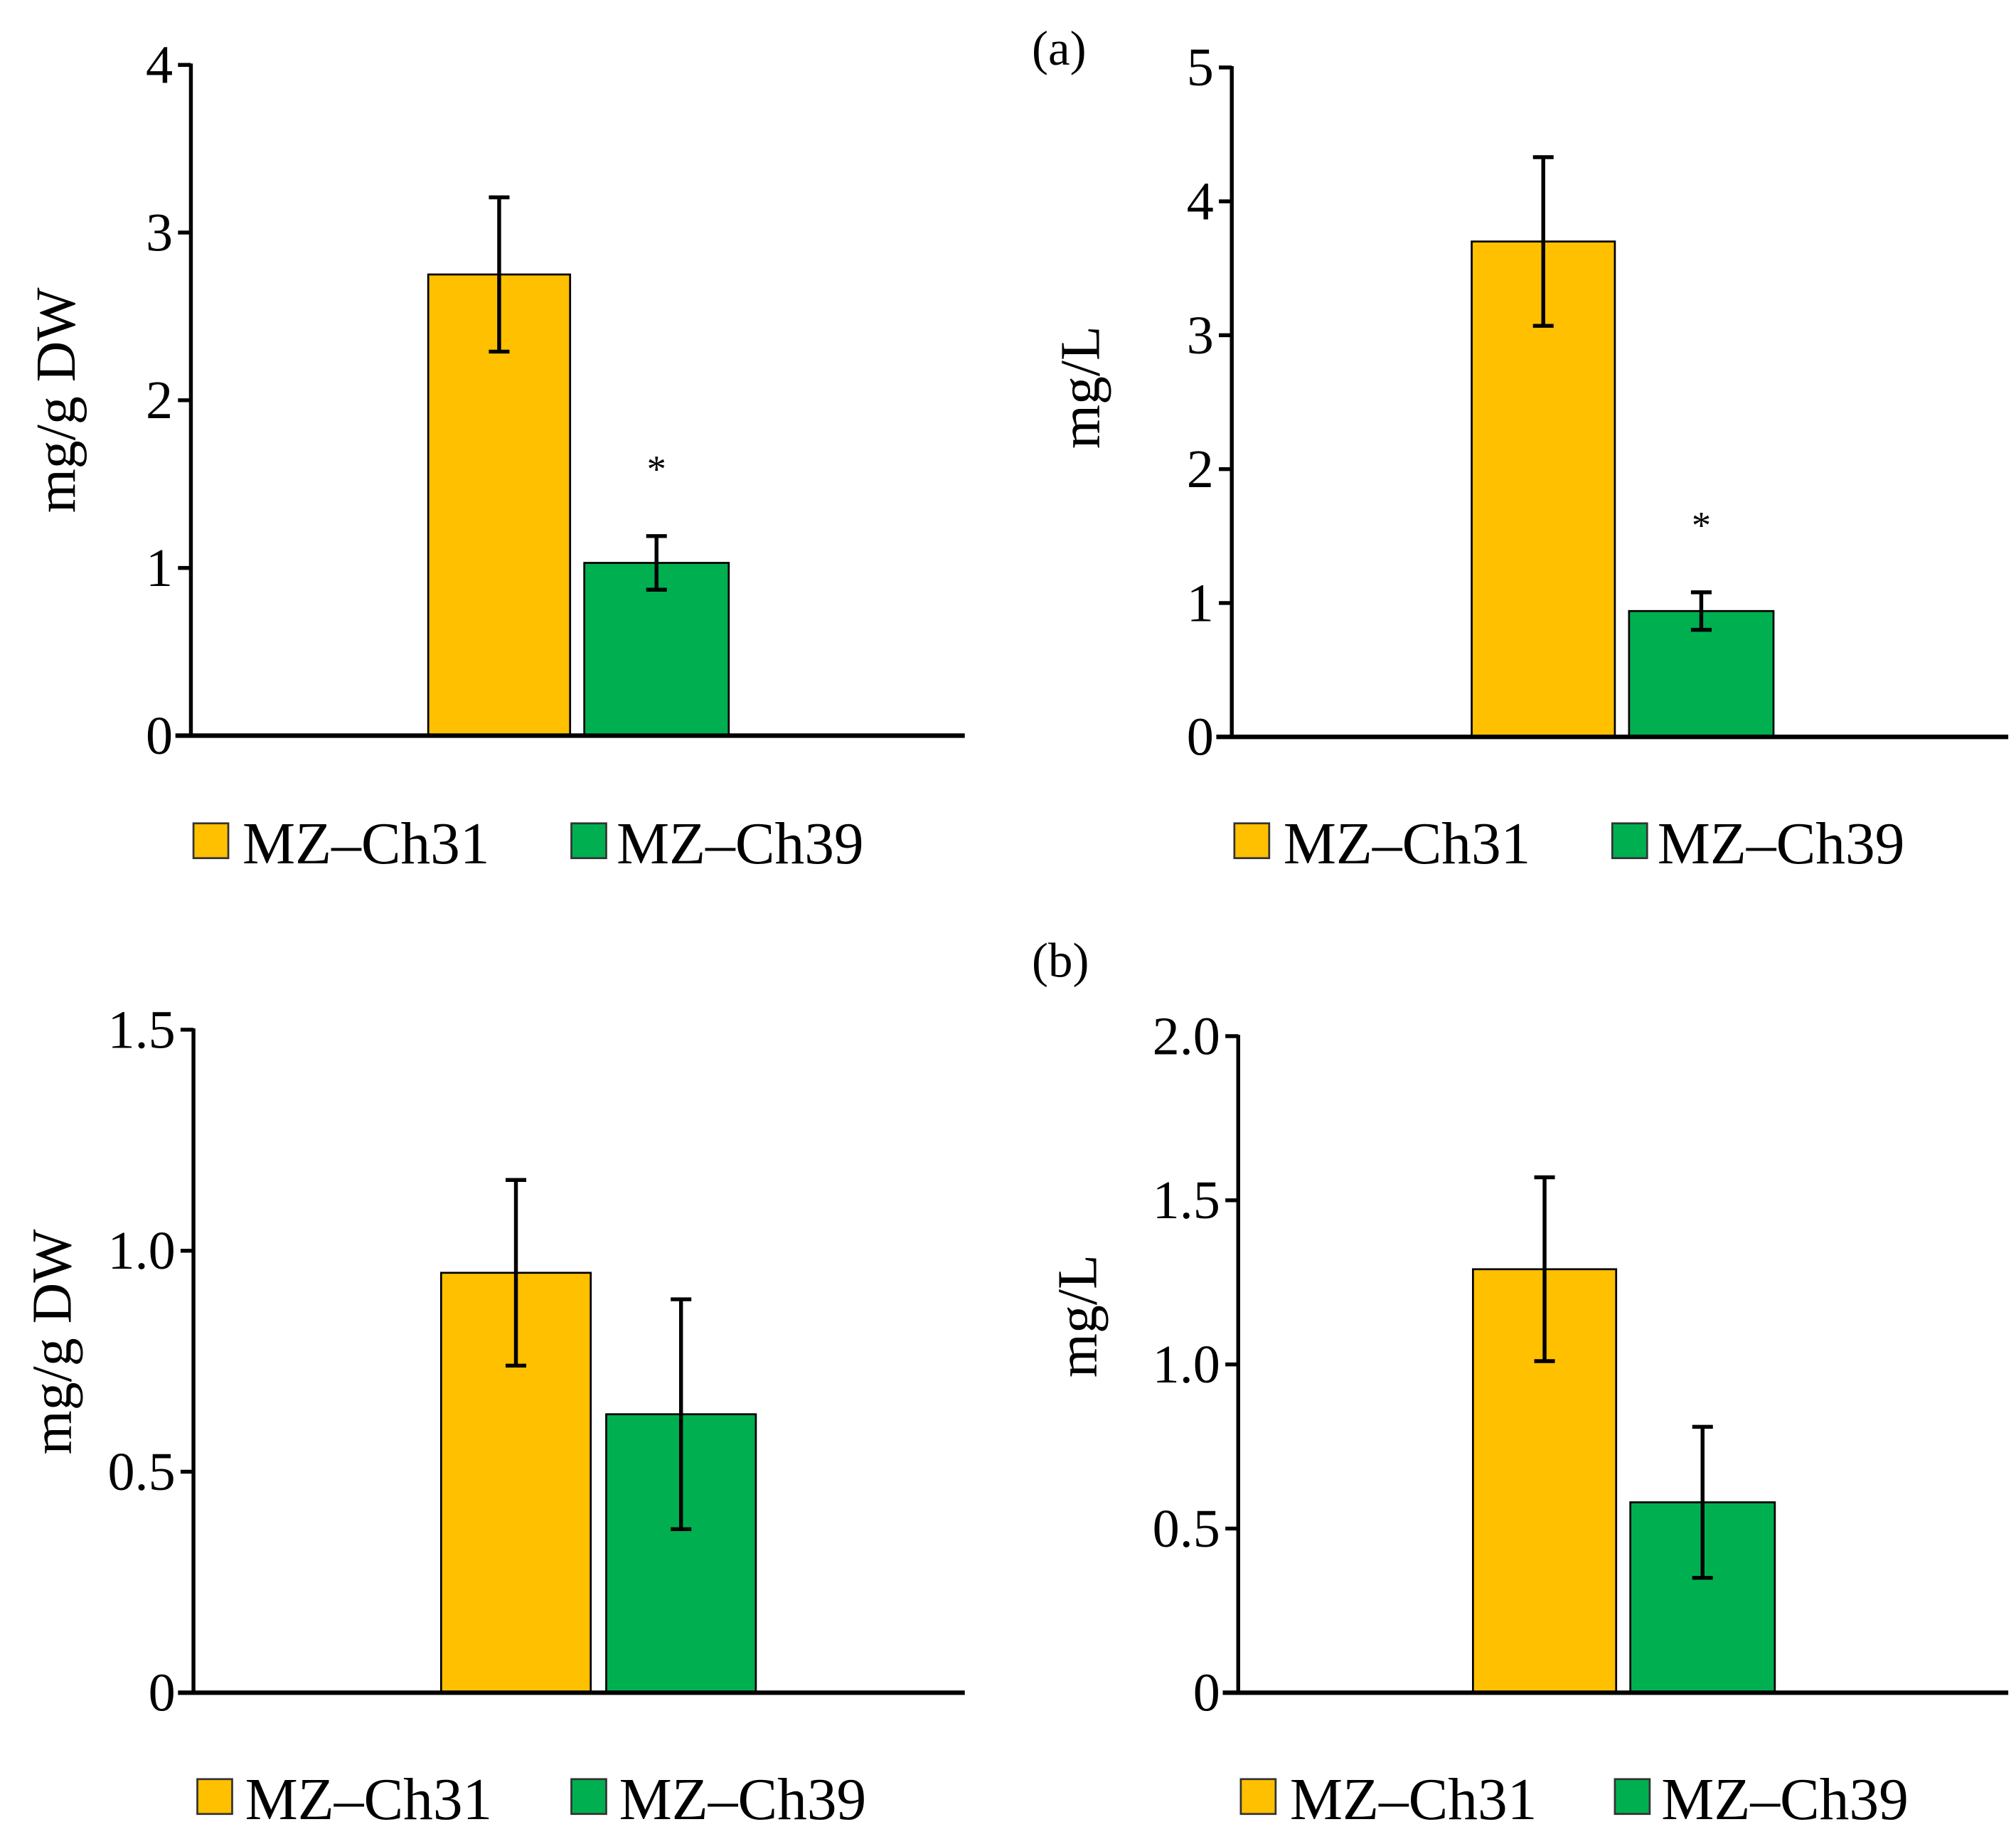 The image size is (2016, 1844). Describe the element at coordinates (1059, 48) in the screenshot. I see `panel-label-a: (a)` at that location.